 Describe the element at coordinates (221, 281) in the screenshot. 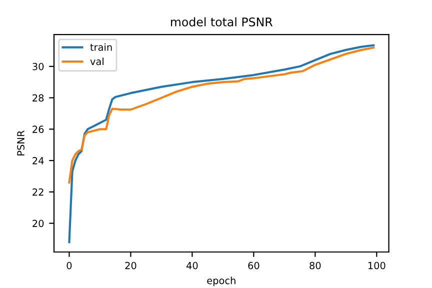

I see `x-axis-title: epoch` at that location.